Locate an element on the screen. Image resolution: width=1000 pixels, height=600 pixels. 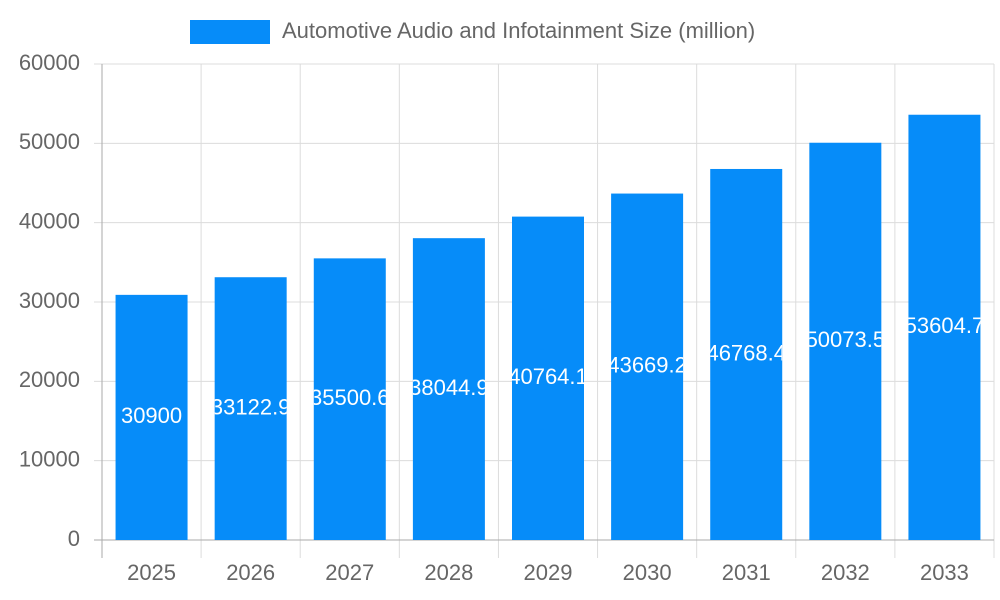
x-tick-label: 2033 is located at coordinates (944, 572).